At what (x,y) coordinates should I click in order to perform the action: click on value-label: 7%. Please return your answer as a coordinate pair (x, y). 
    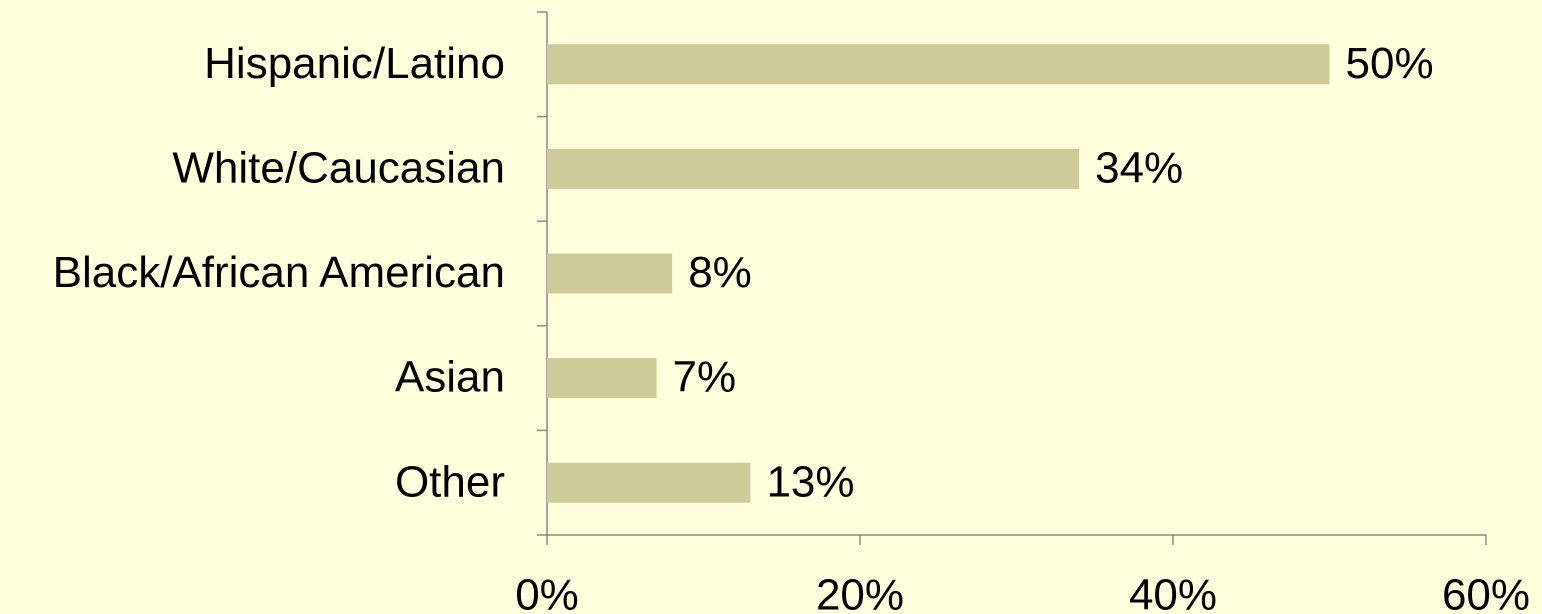
    Looking at the image, I should click on (705, 377).